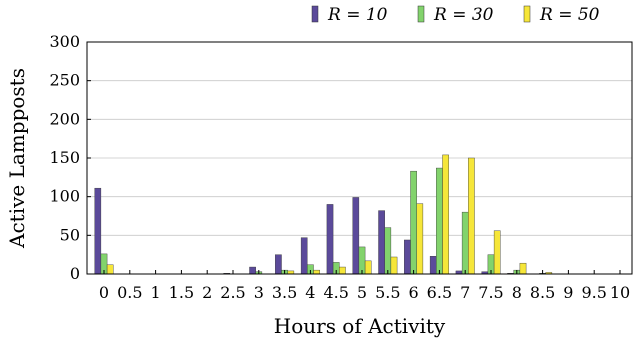 The image size is (636, 343). I want to click on y-axis-ticks: 0 50 100 150 200 250 300, so click(70, 157).